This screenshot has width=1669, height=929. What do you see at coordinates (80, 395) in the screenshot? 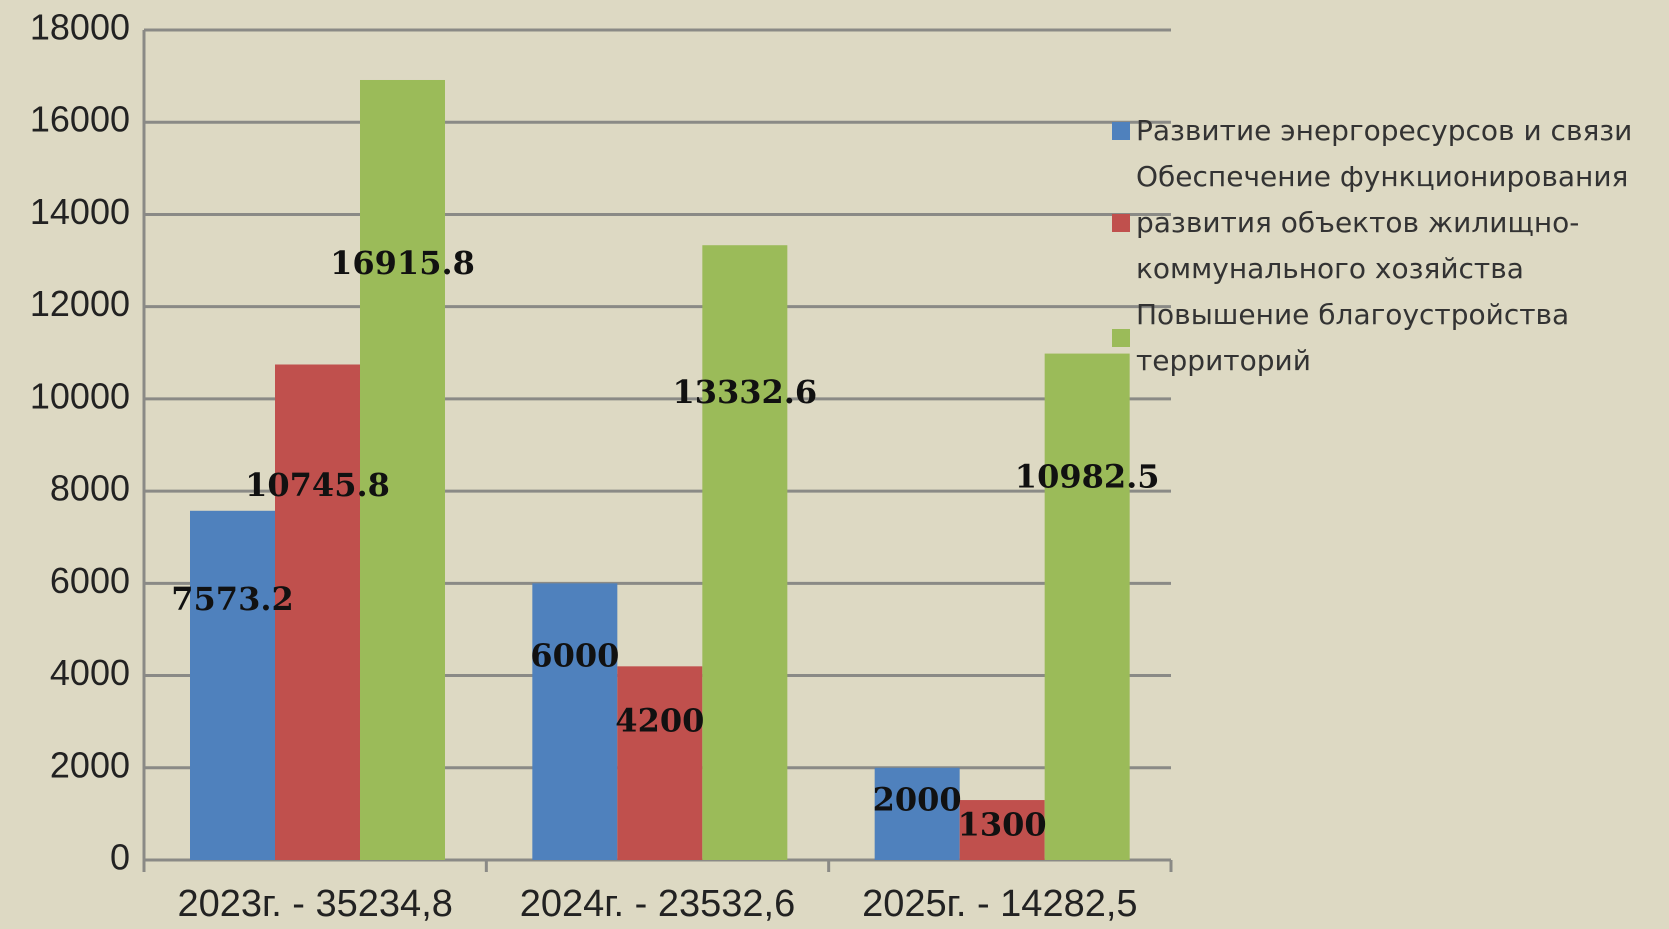
I see `y-tick-label: 10000` at bounding box center [80, 395].